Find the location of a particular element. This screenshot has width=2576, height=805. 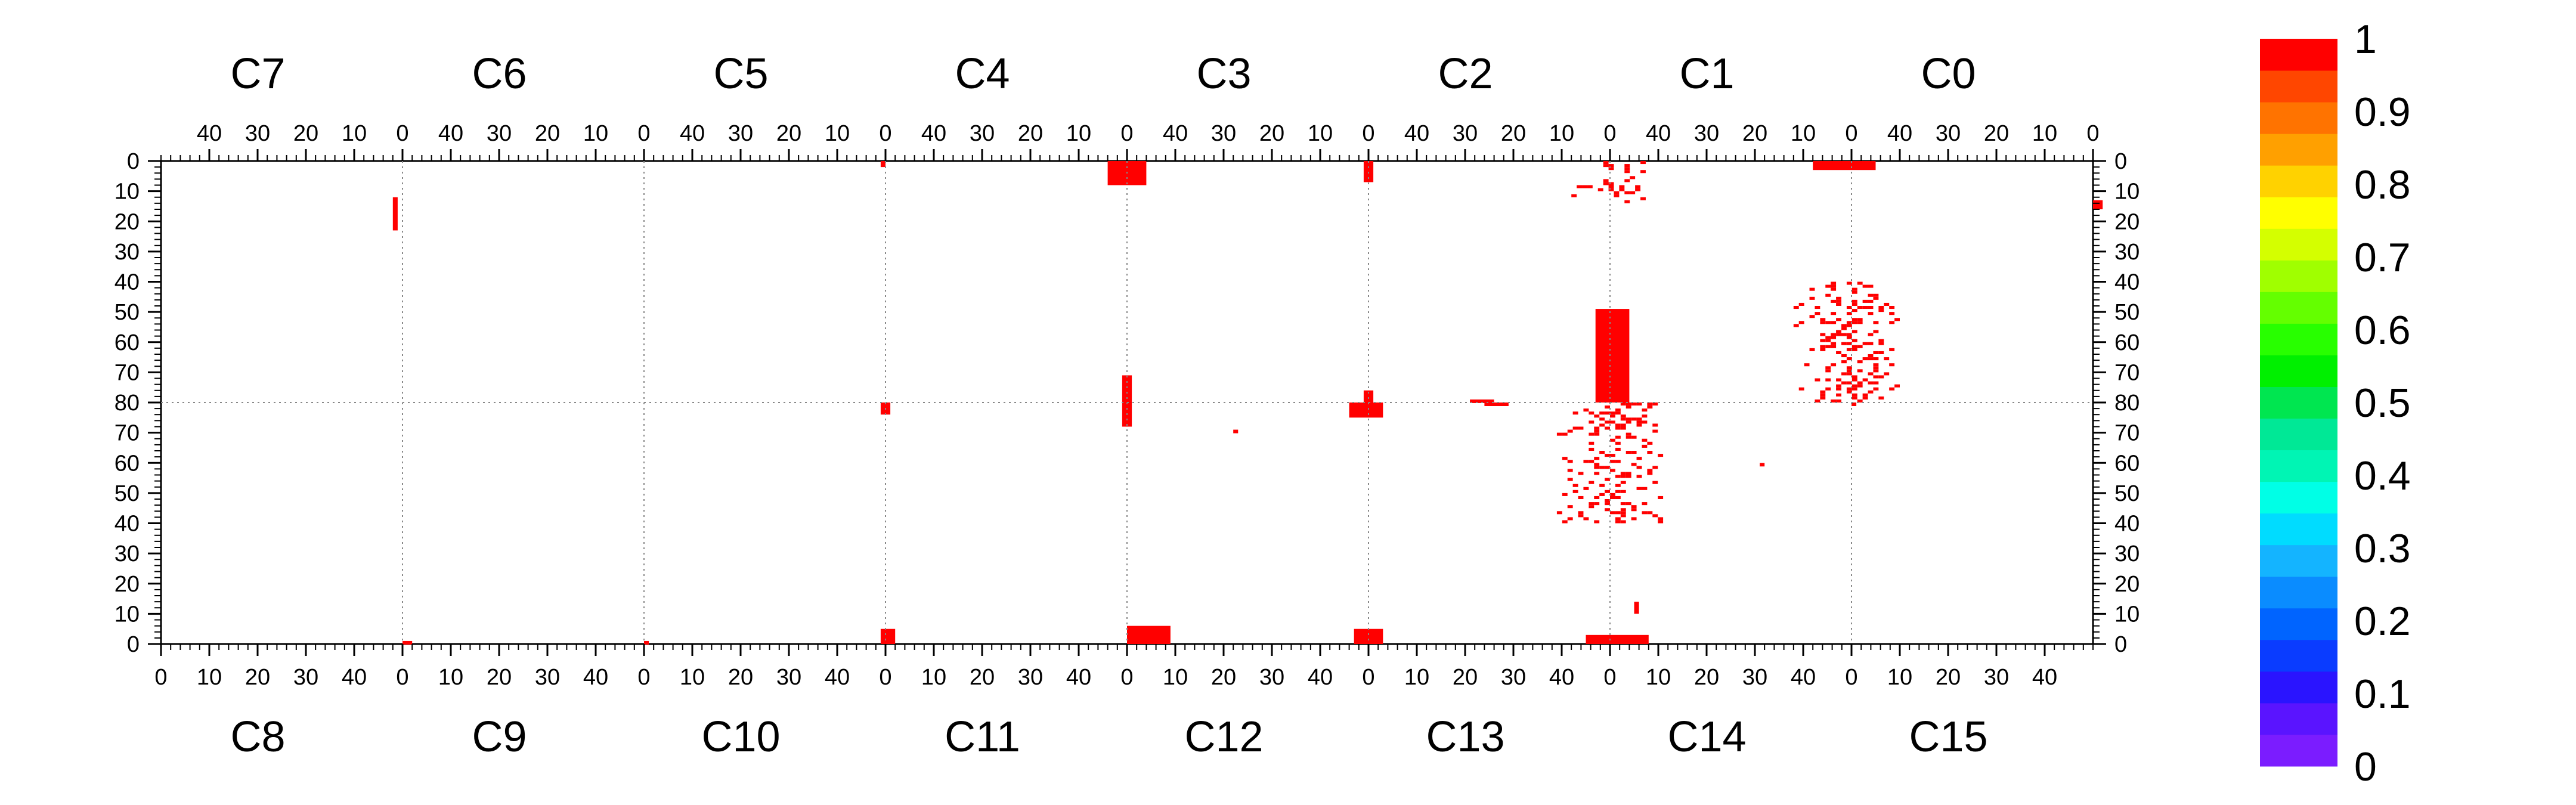

x-bottom-tick-label: 10 is located at coordinates (1899, 677).